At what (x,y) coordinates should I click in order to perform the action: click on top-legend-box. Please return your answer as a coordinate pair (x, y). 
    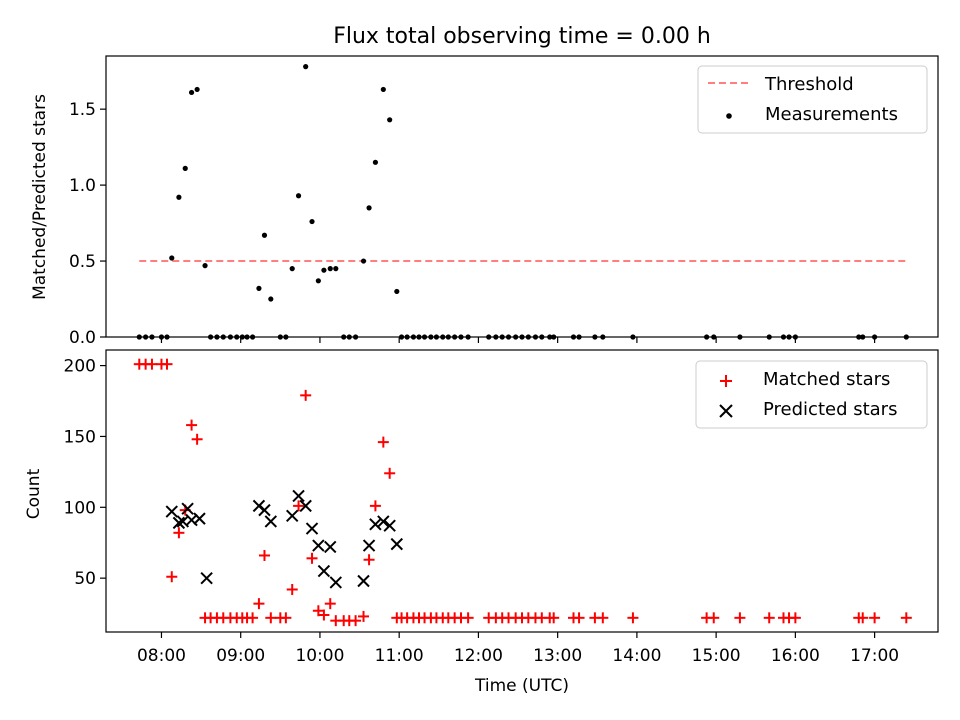
    Looking at the image, I should click on (812, 99).